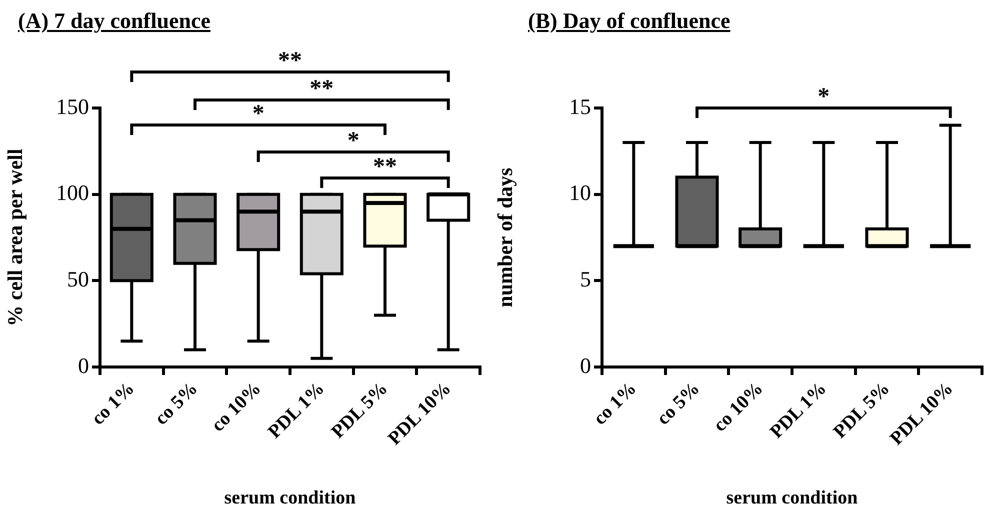 The width and height of the screenshot is (993, 514). Describe the element at coordinates (114, 21) in the screenshot. I see `chart-title: (A) 7 day confluence` at that location.